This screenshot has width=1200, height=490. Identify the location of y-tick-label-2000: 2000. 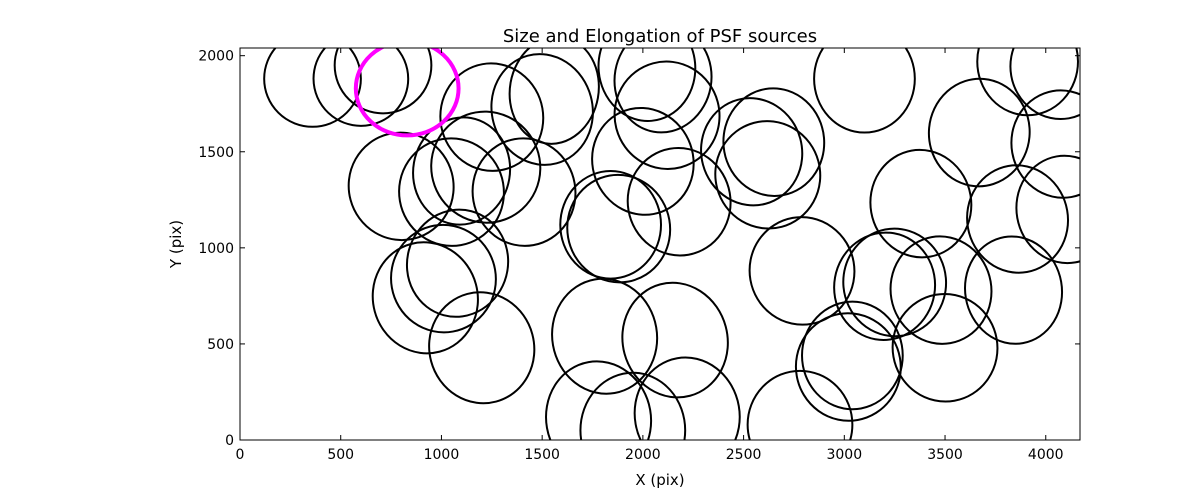
(216, 57).